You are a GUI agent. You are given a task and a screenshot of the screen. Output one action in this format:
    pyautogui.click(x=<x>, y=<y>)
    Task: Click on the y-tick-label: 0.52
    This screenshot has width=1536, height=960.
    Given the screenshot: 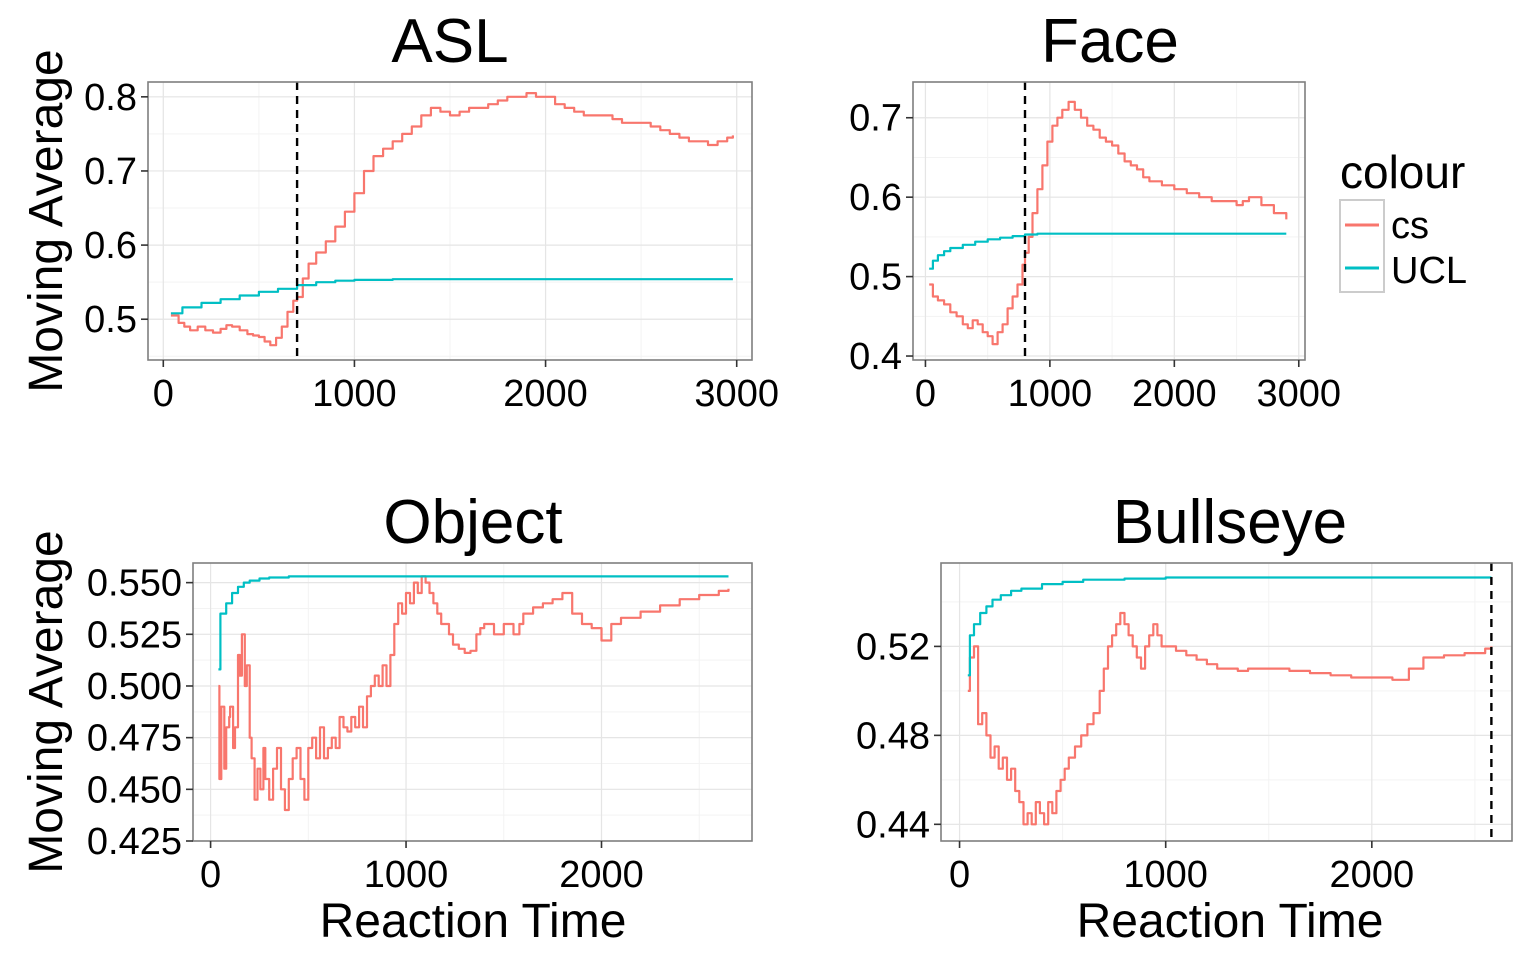 What is the action you would take?
    pyautogui.click(x=893, y=647)
    